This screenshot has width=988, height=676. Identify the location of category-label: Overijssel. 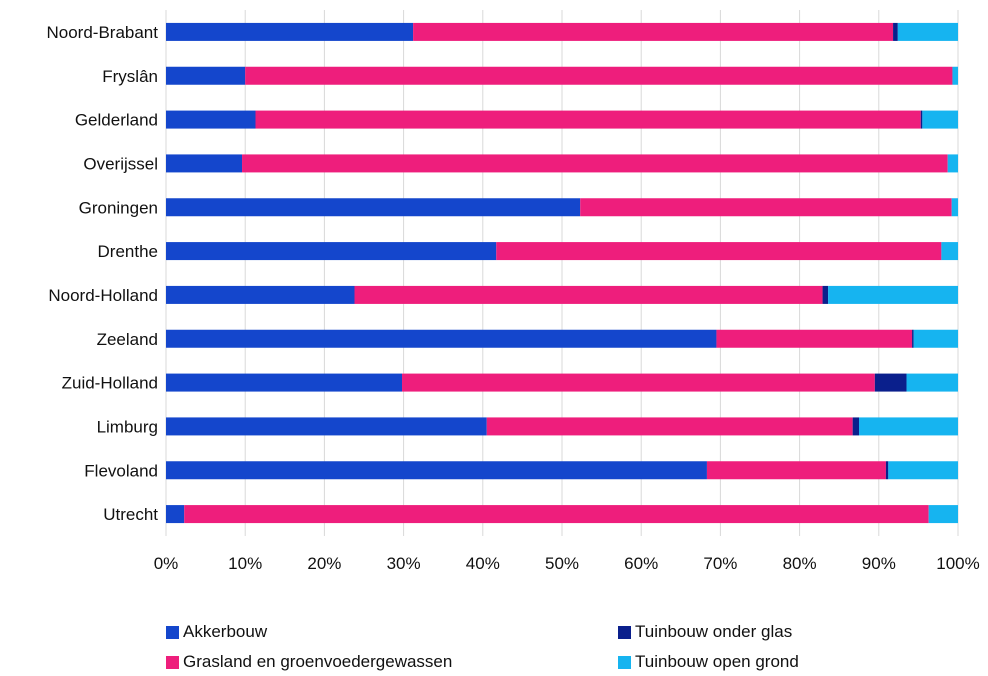
(120, 163).